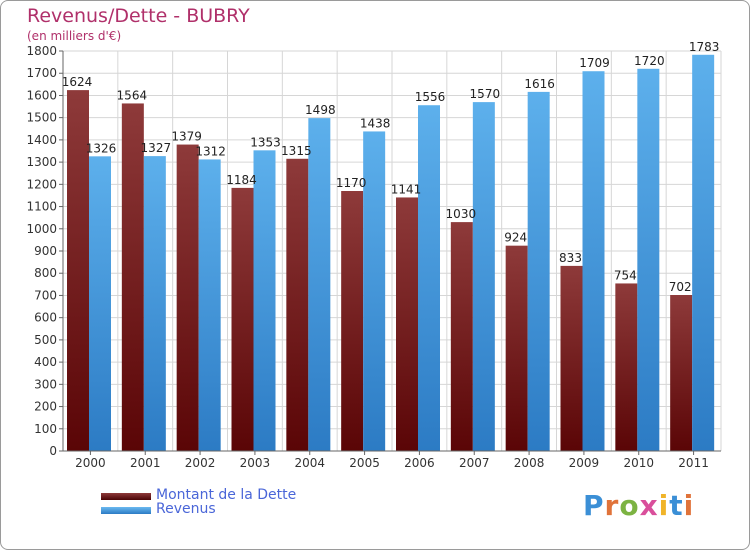  I want to click on legend-label-dette: Montant de la Dette, so click(226, 495).